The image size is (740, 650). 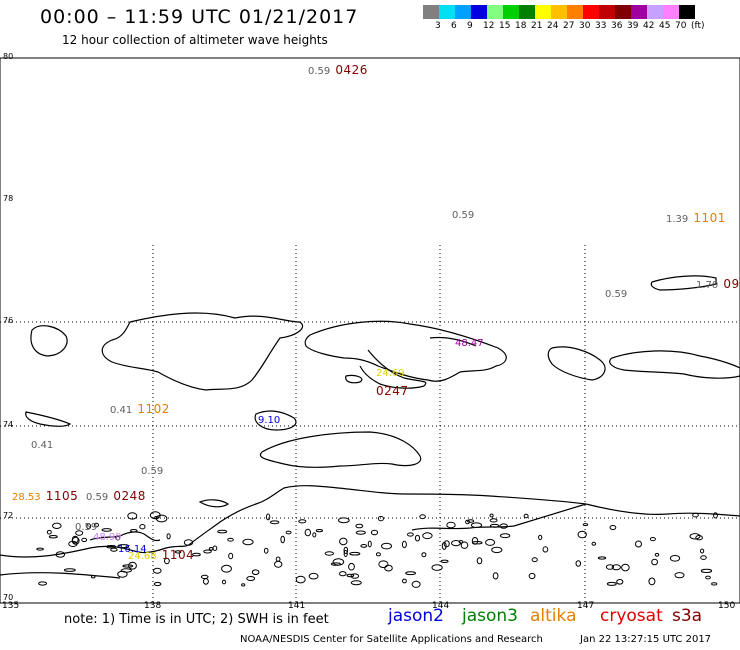 I want to click on observation: 0.59 0426, so click(x=338, y=68).